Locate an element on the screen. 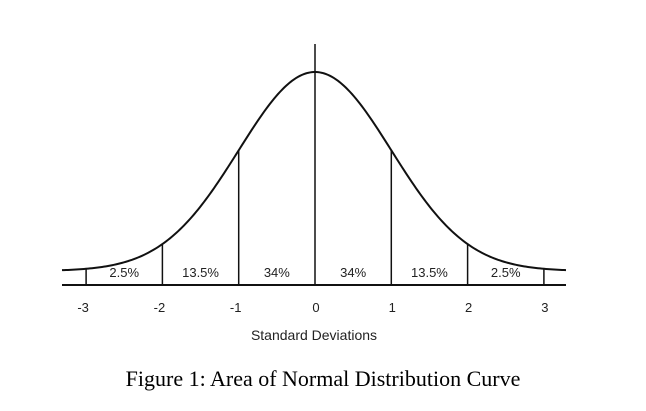 This screenshot has width=646, height=411. tick-label: -2 is located at coordinates (160, 307).